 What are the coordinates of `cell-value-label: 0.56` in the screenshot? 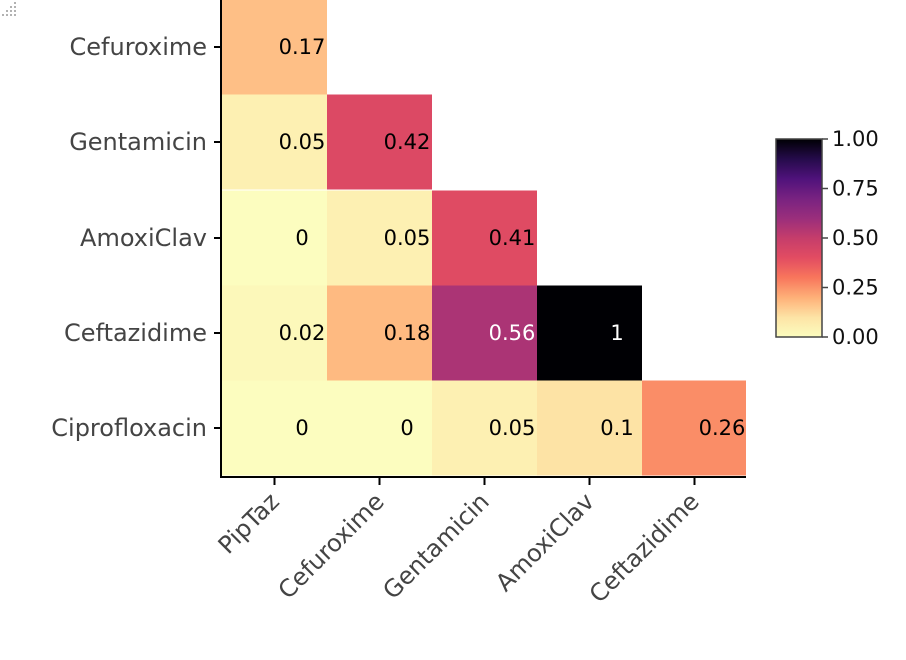 It's located at (512, 333).